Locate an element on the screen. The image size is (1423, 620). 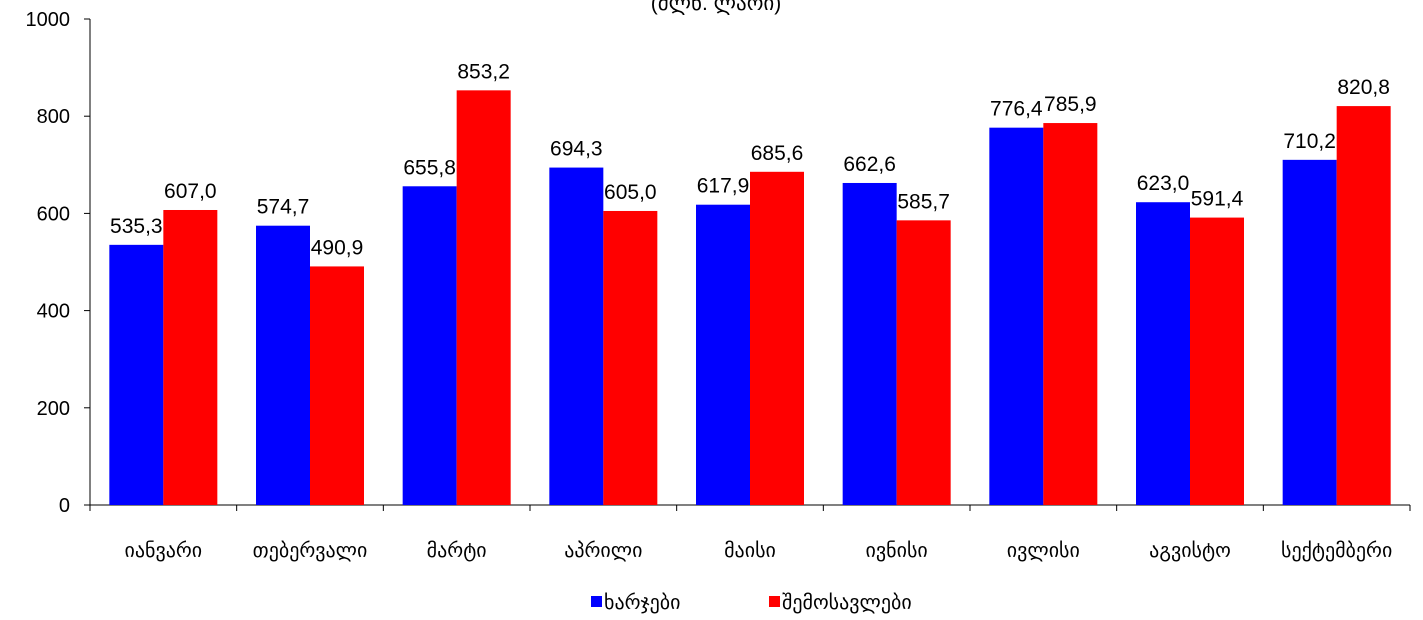
data-label: 655,8 is located at coordinates (429, 167).